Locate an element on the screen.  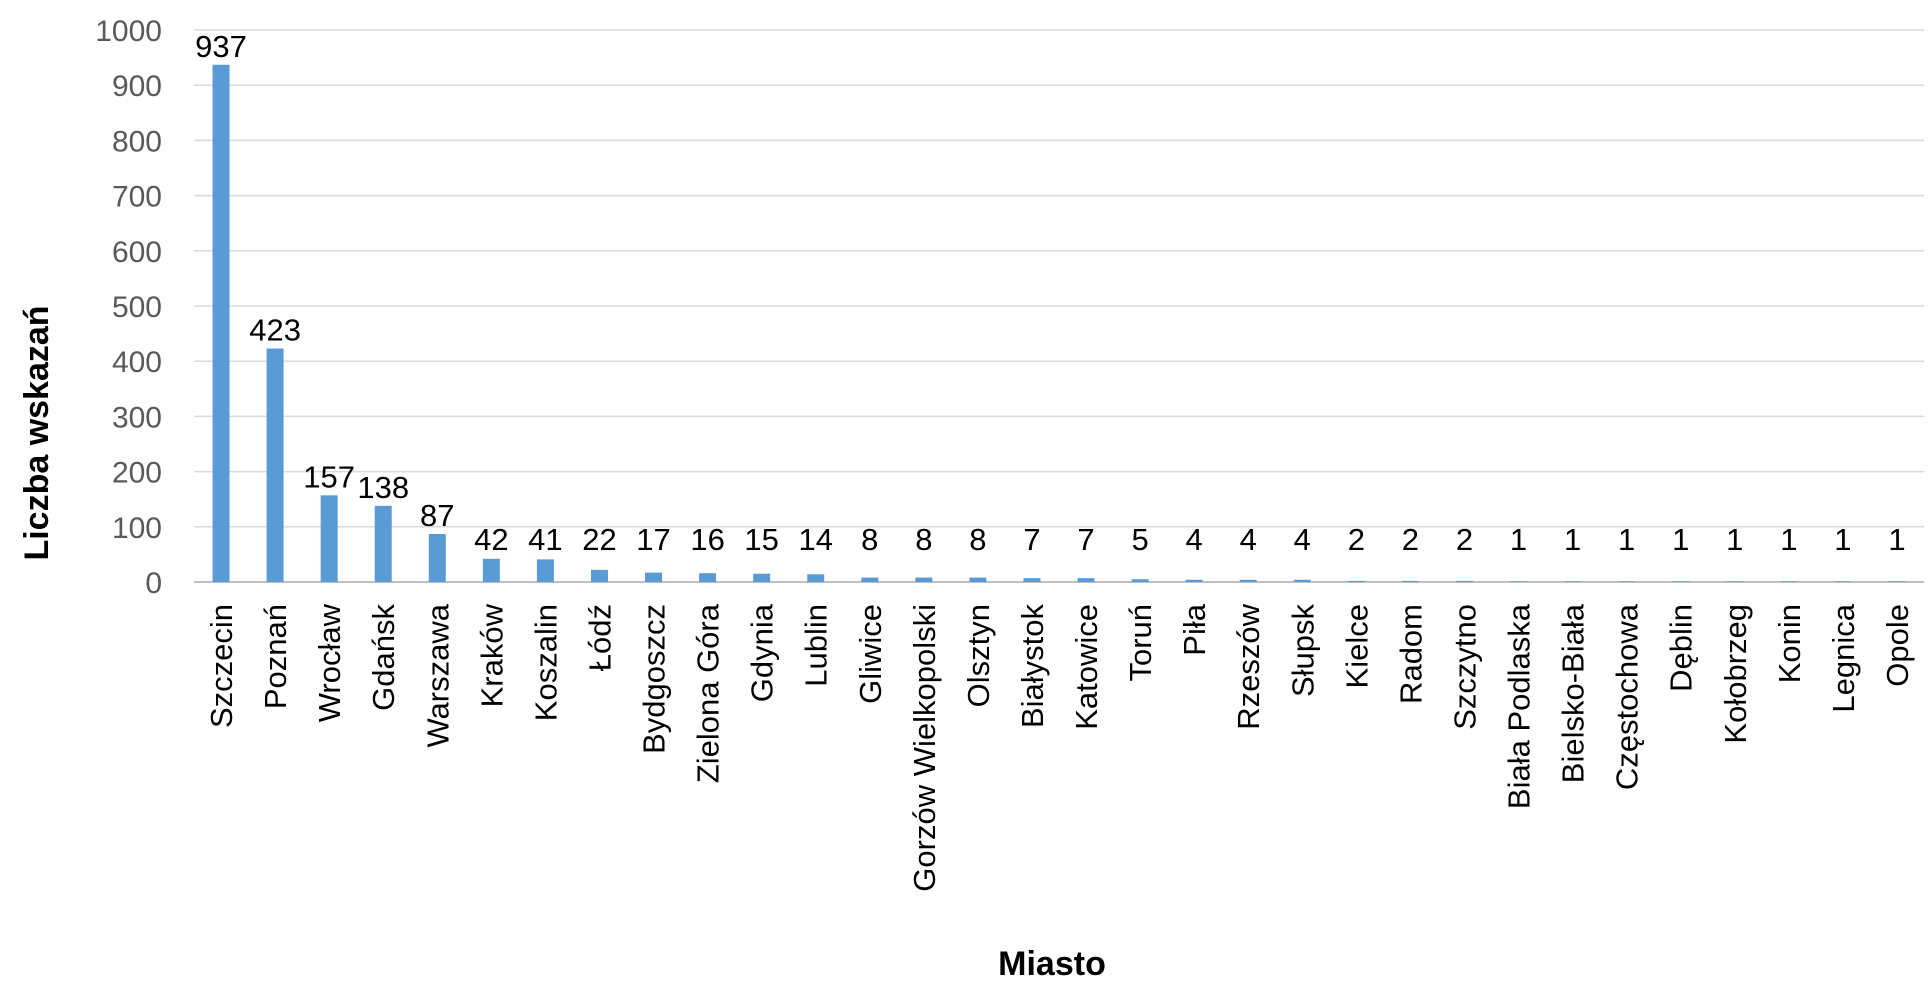
data-label: 87 is located at coordinates (437, 515).